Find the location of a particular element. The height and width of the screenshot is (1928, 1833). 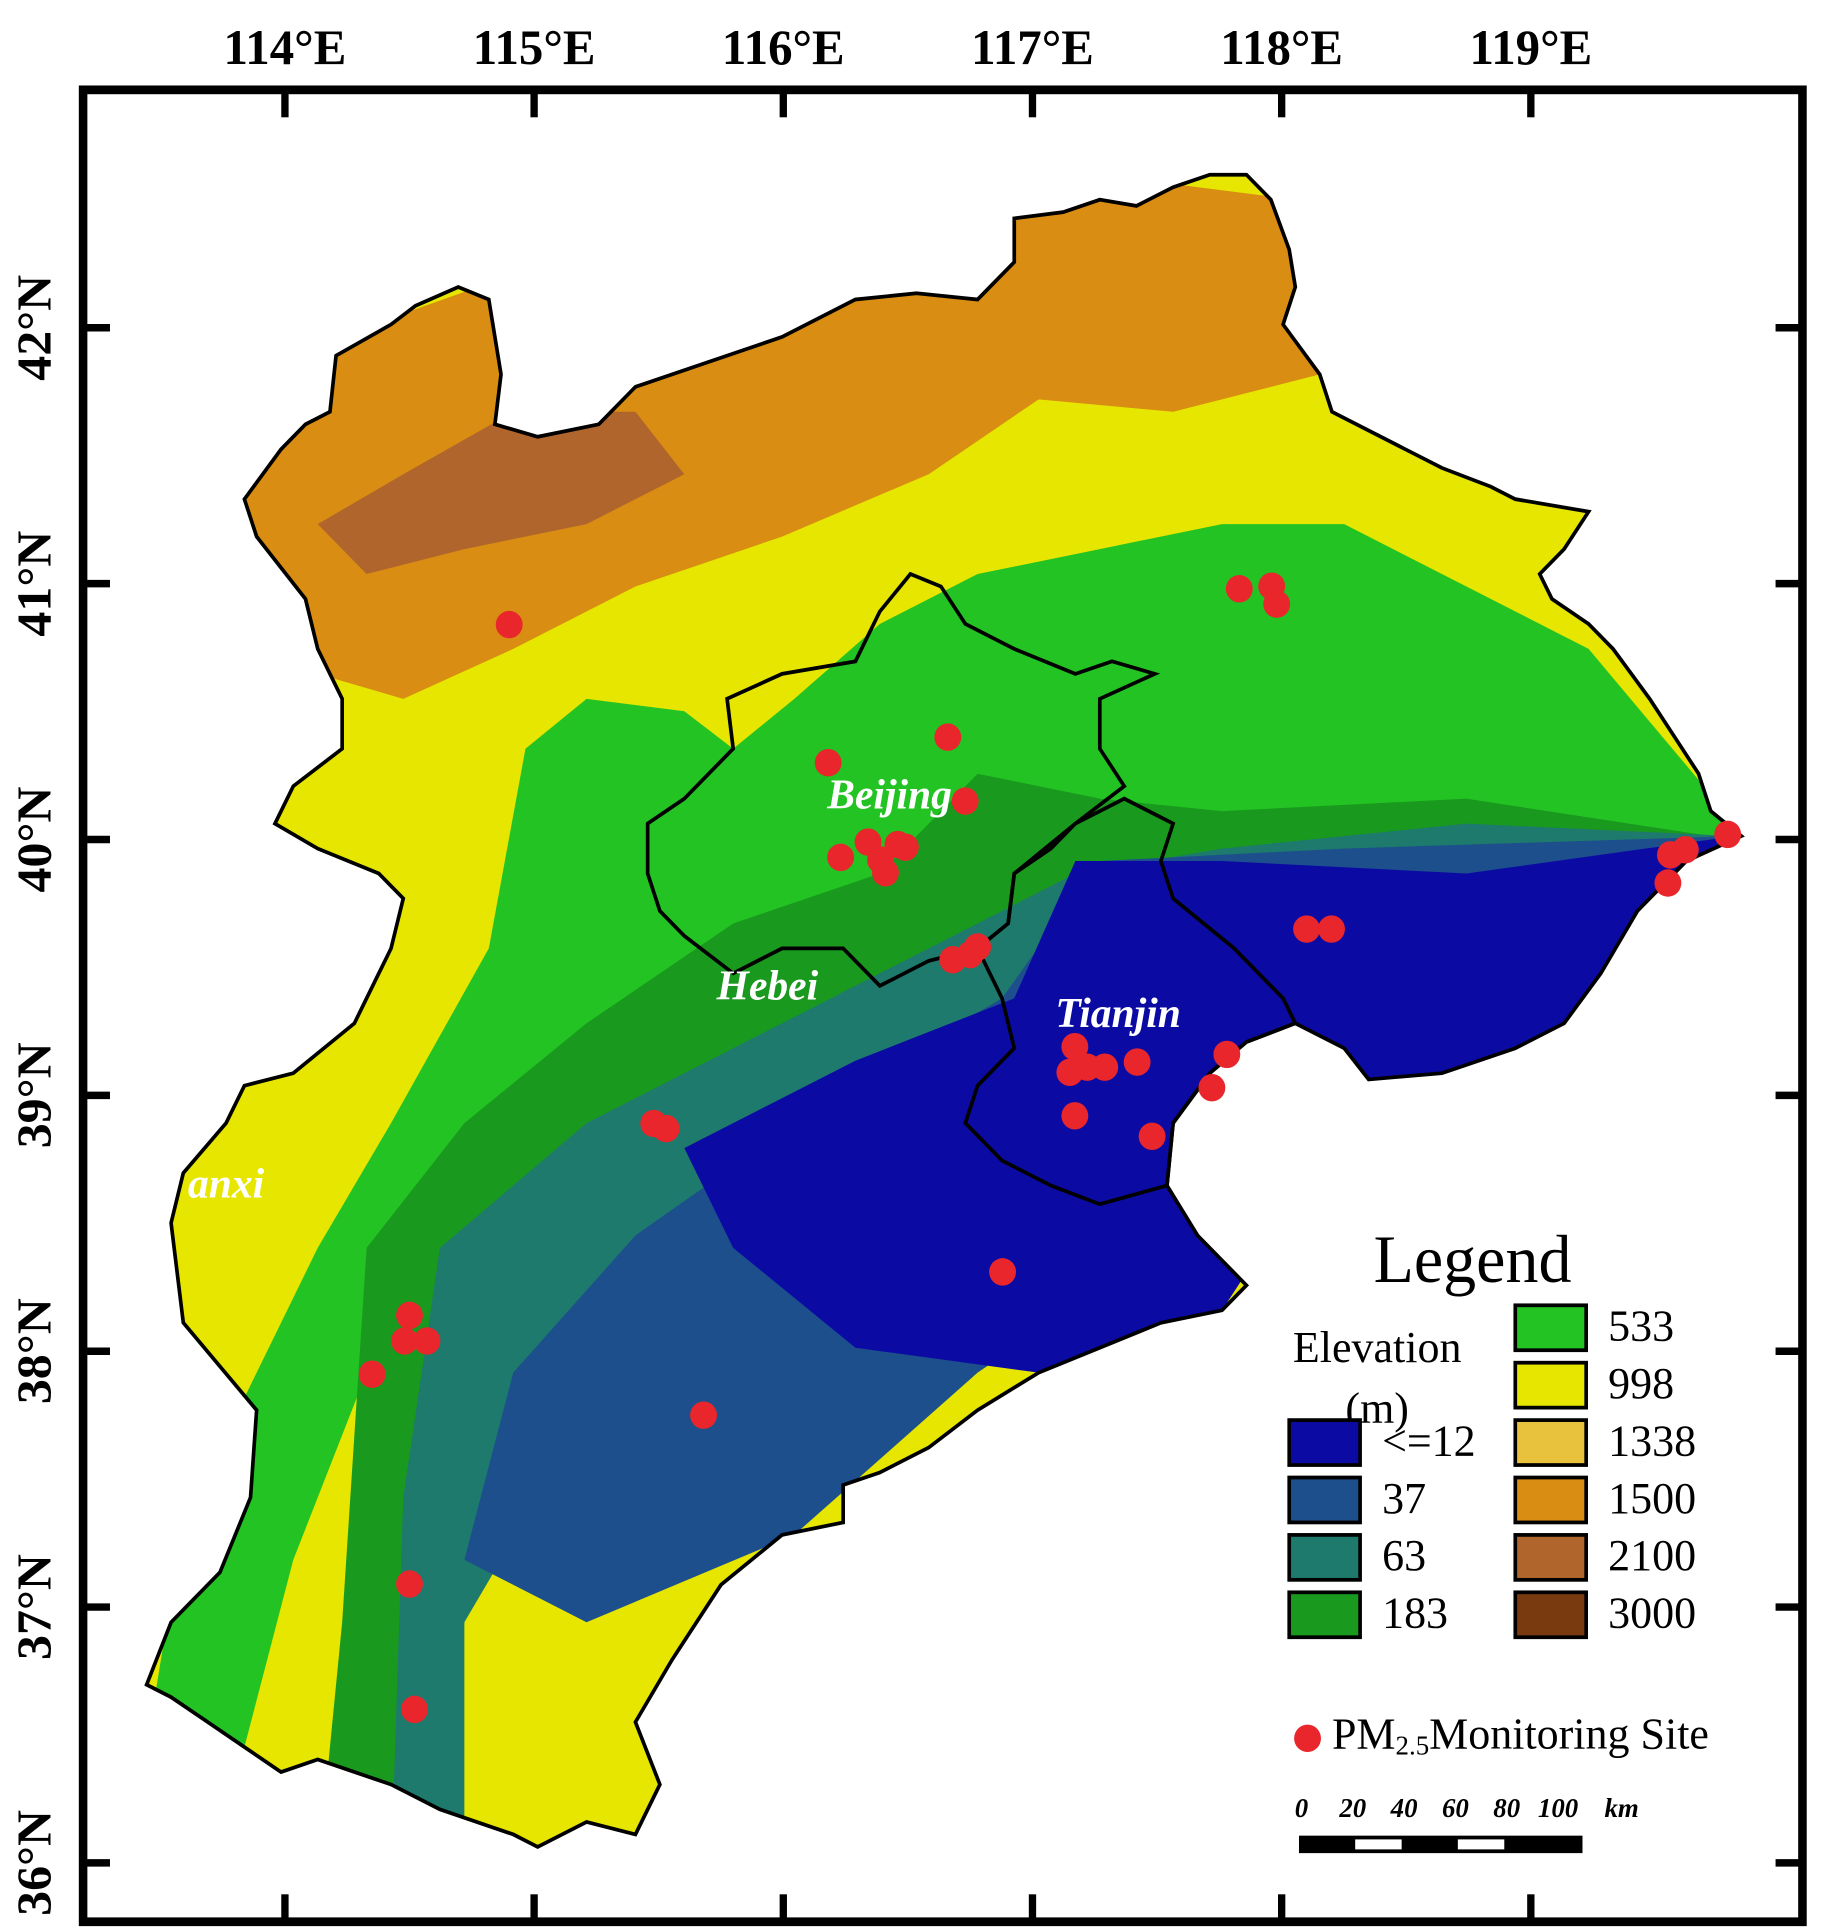

tianjin-border is located at coordinates (1130, 1001).